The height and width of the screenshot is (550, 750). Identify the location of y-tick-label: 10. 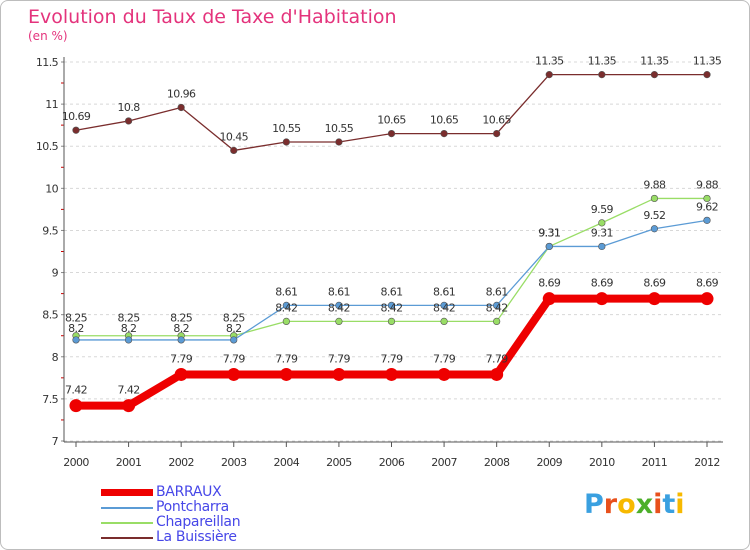
(51, 188).